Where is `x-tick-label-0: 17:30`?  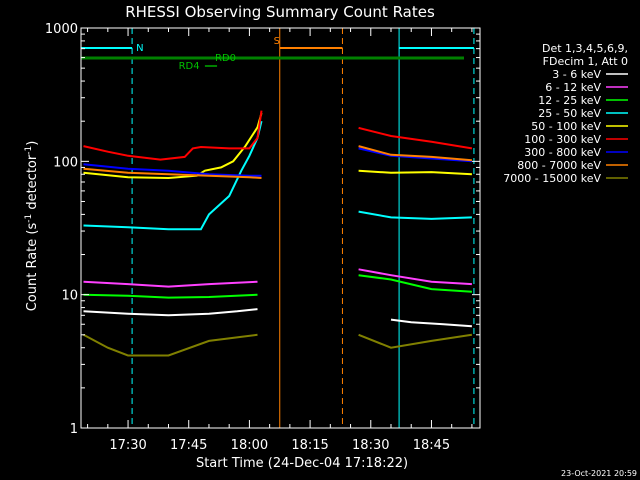
x-tick-label-0: 17:30 is located at coordinates (127, 445).